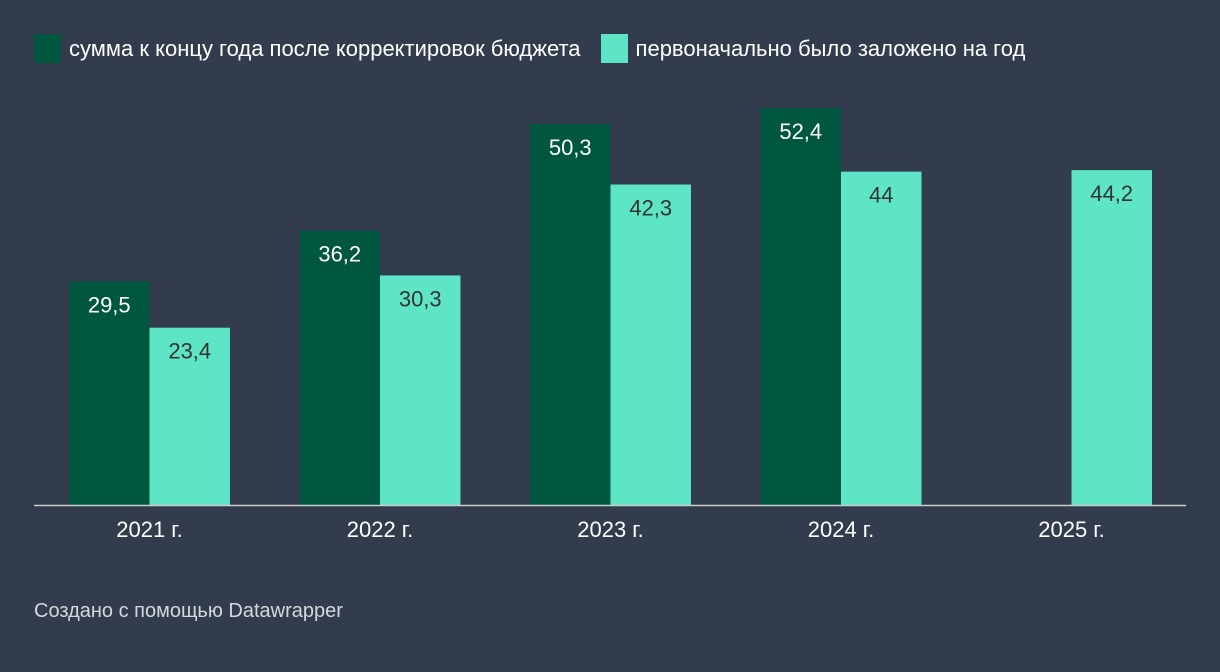 This screenshot has width=1220, height=672. What do you see at coordinates (610, 529) in the screenshot?
I see `x-tick-label-2: 2023 г.` at bounding box center [610, 529].